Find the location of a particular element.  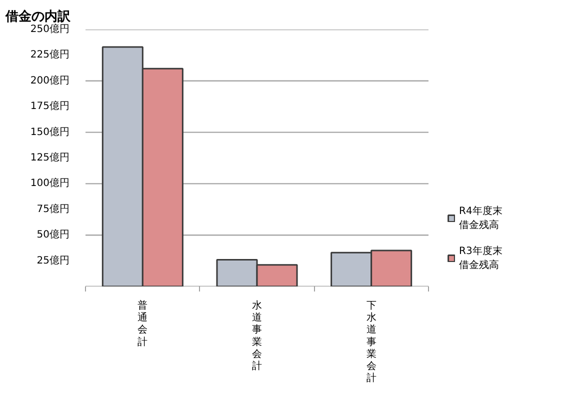

y-tick-label: 25億円 is located at coordinates (53, 260).